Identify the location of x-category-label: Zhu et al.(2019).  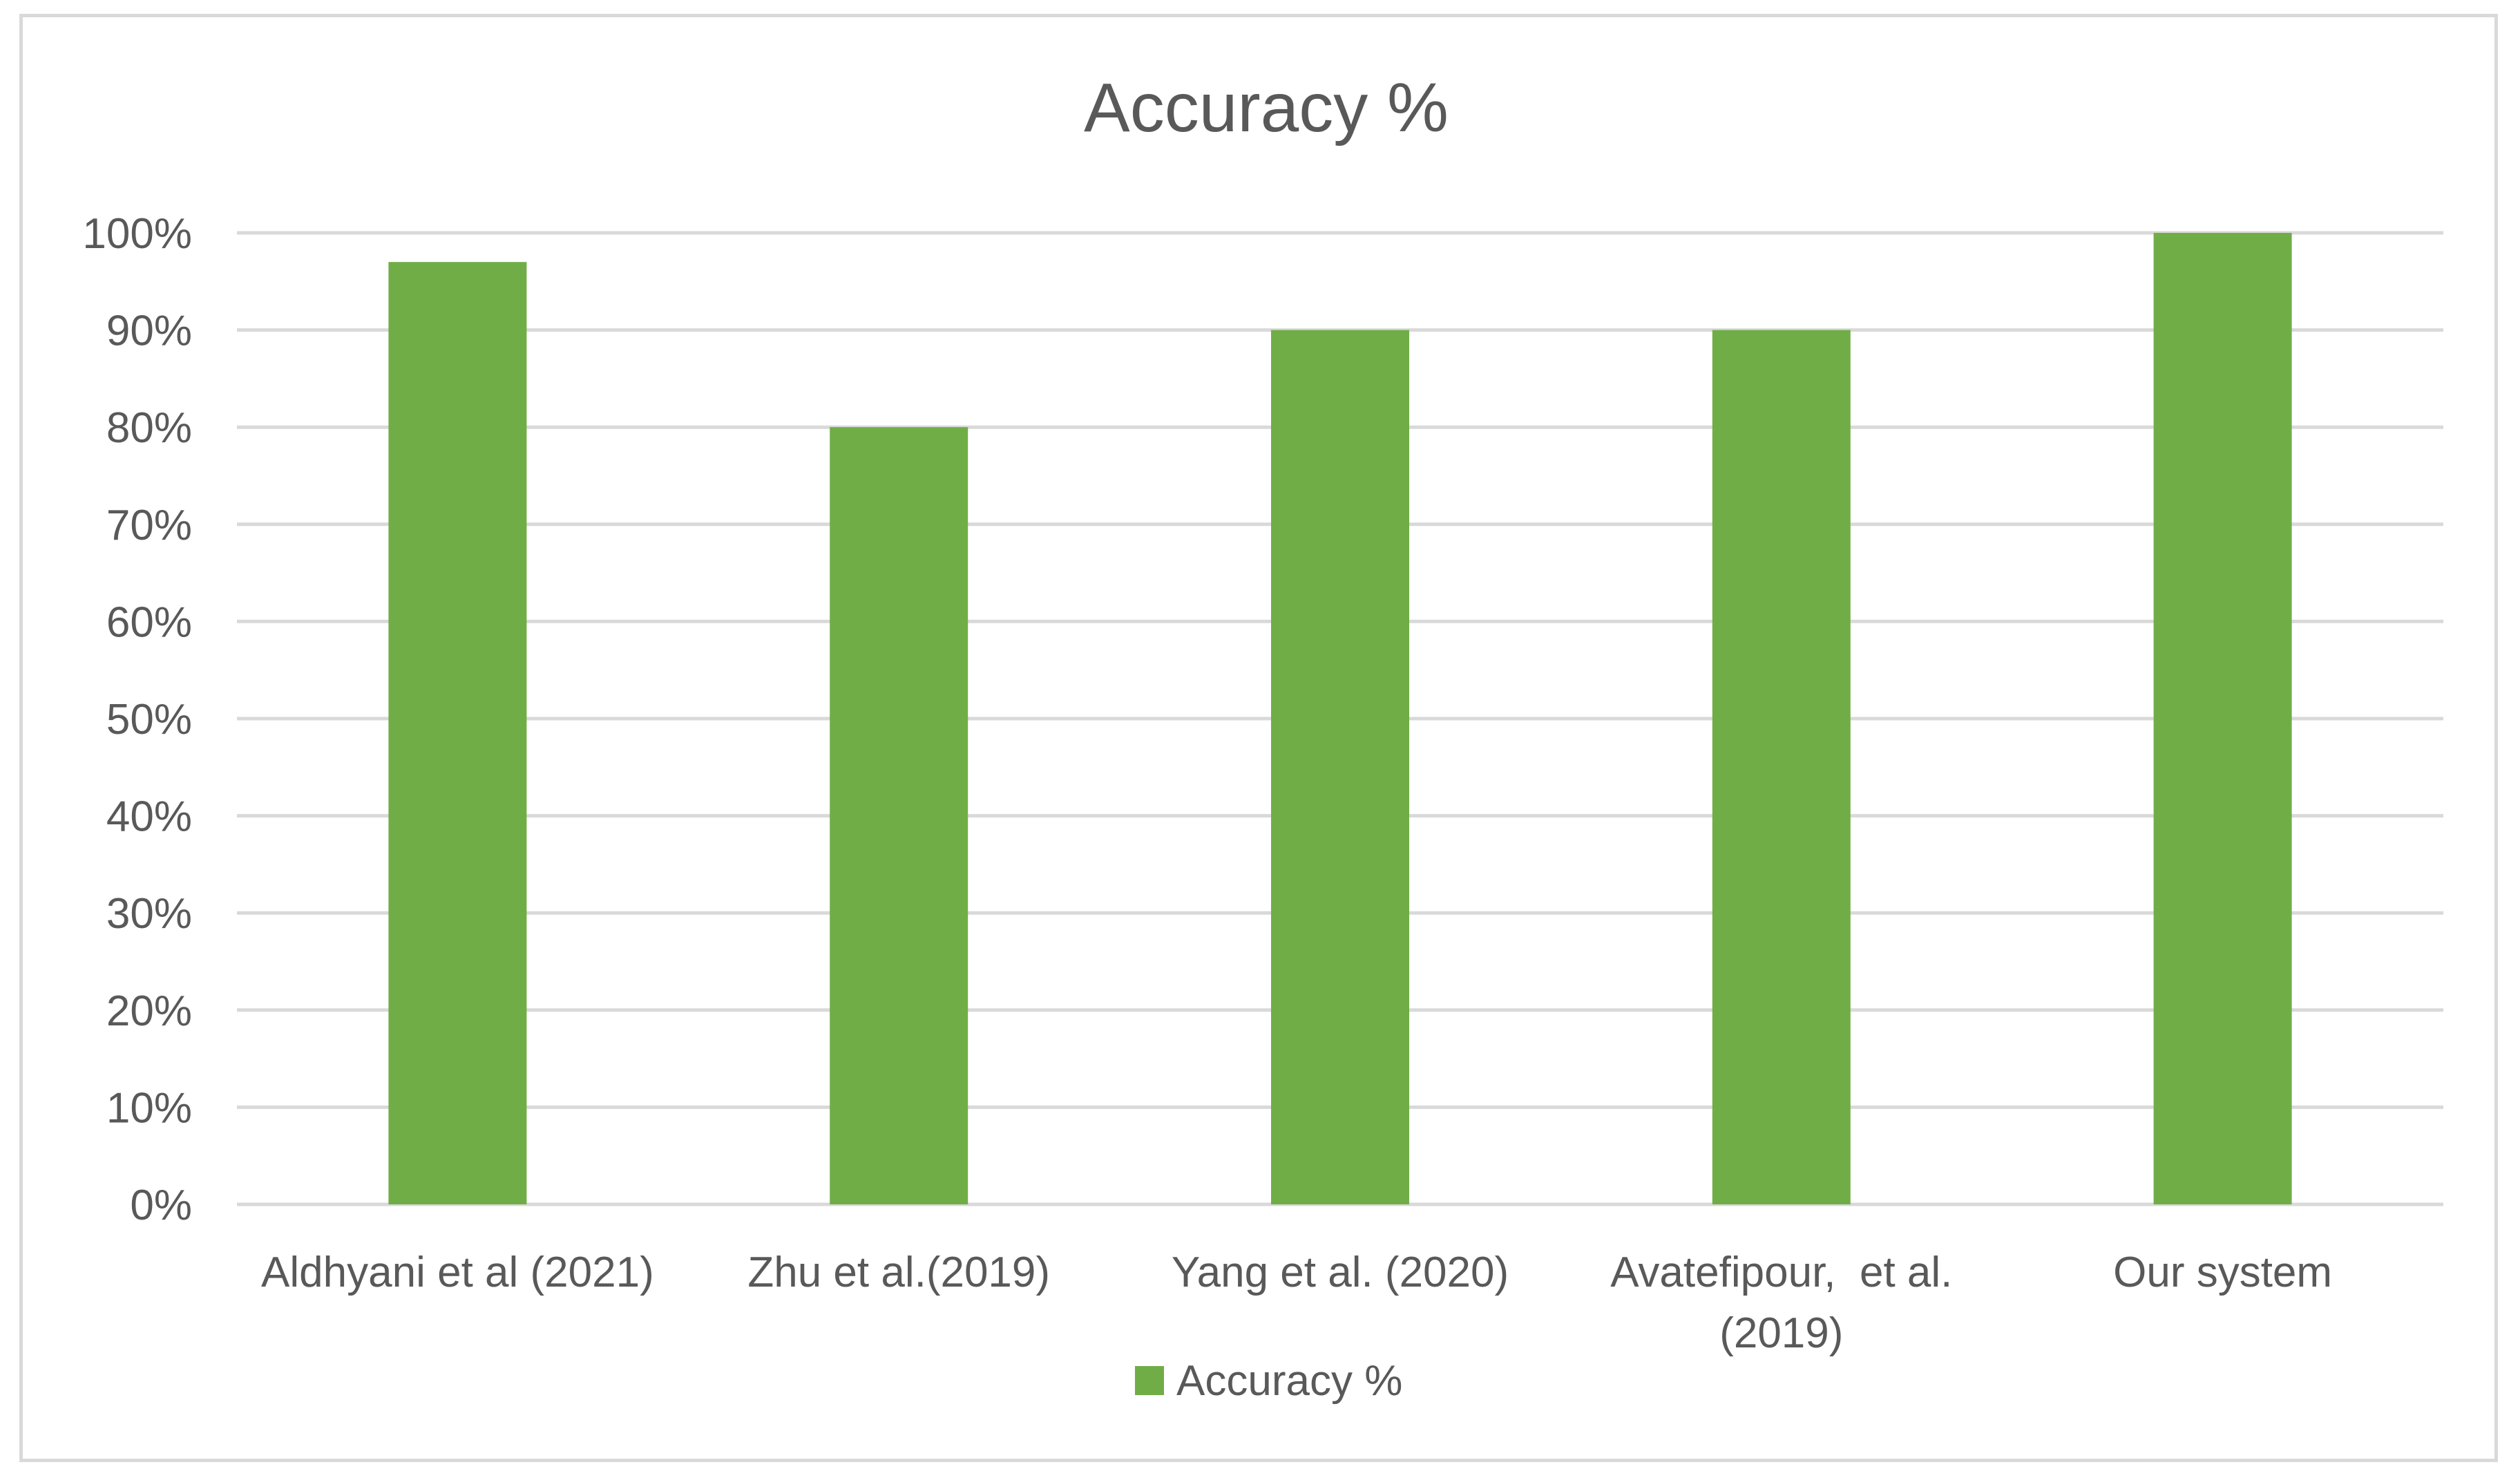
(898, 1272).